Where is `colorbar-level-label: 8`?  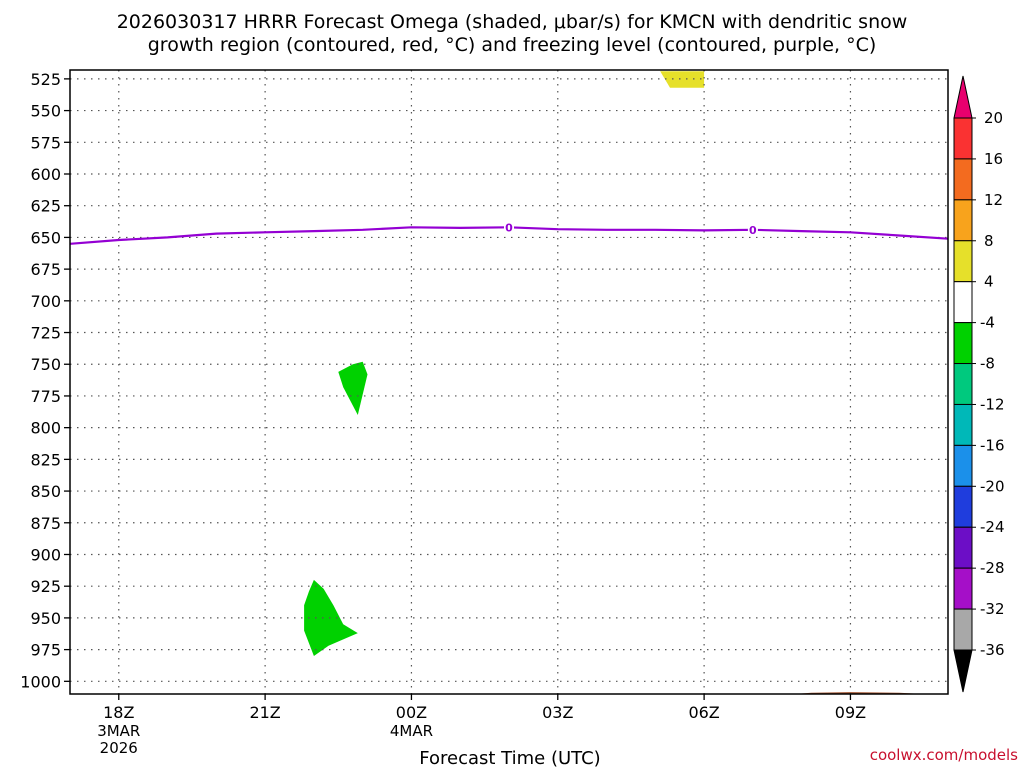 colorbar-level-label: 8 is located at coordinates (989, 241).